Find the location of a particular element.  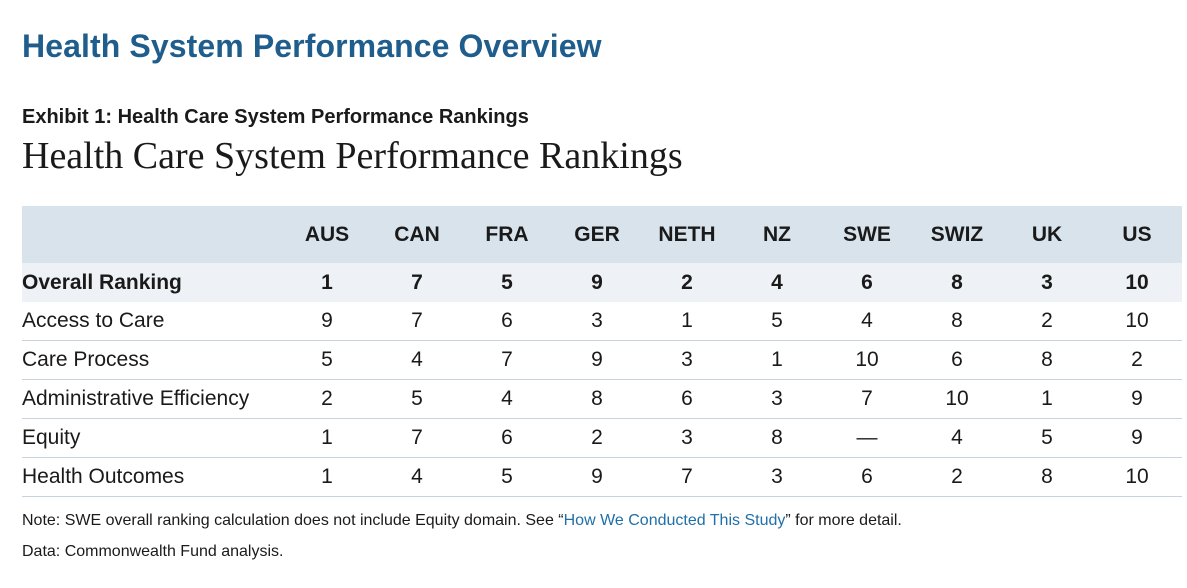

table-row-care-process: Care Process 5 4 7 9 3 1 10 6 8 2 is located at coordinates (602, 360).